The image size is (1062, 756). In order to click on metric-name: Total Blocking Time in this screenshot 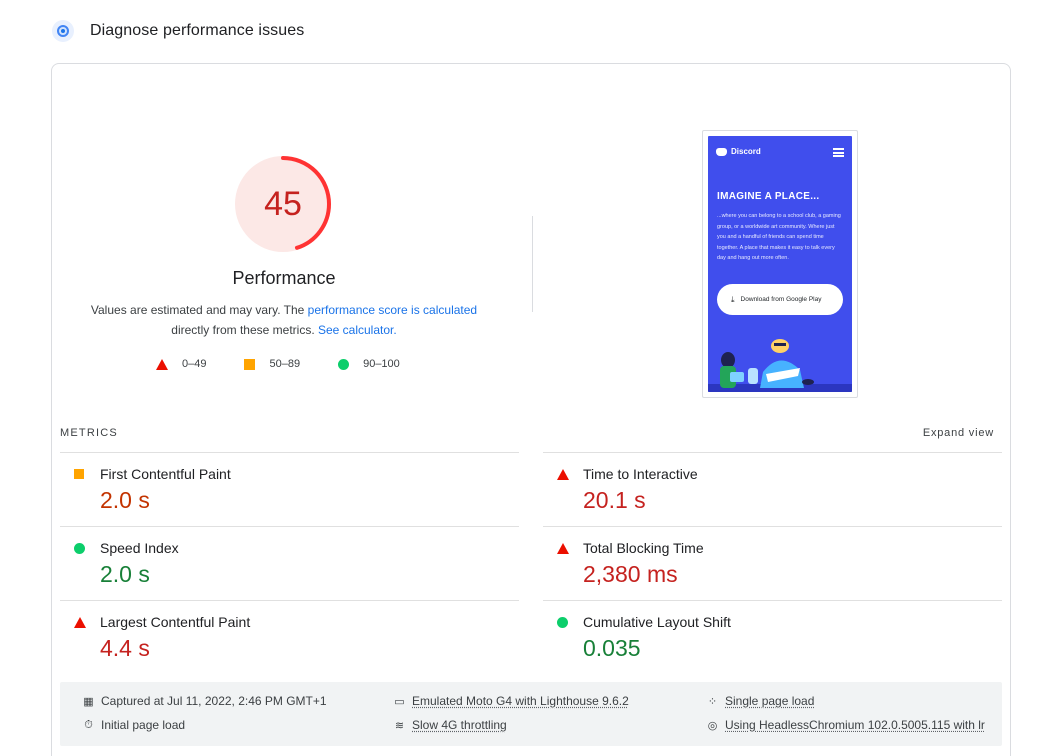, I will do `click(643, 548)`.